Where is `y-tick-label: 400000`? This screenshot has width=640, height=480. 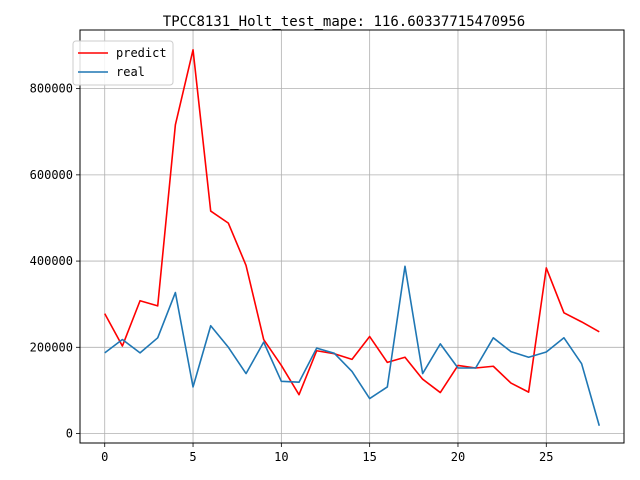 y-tick-label: 400000 is located at coordinates (51, 261).